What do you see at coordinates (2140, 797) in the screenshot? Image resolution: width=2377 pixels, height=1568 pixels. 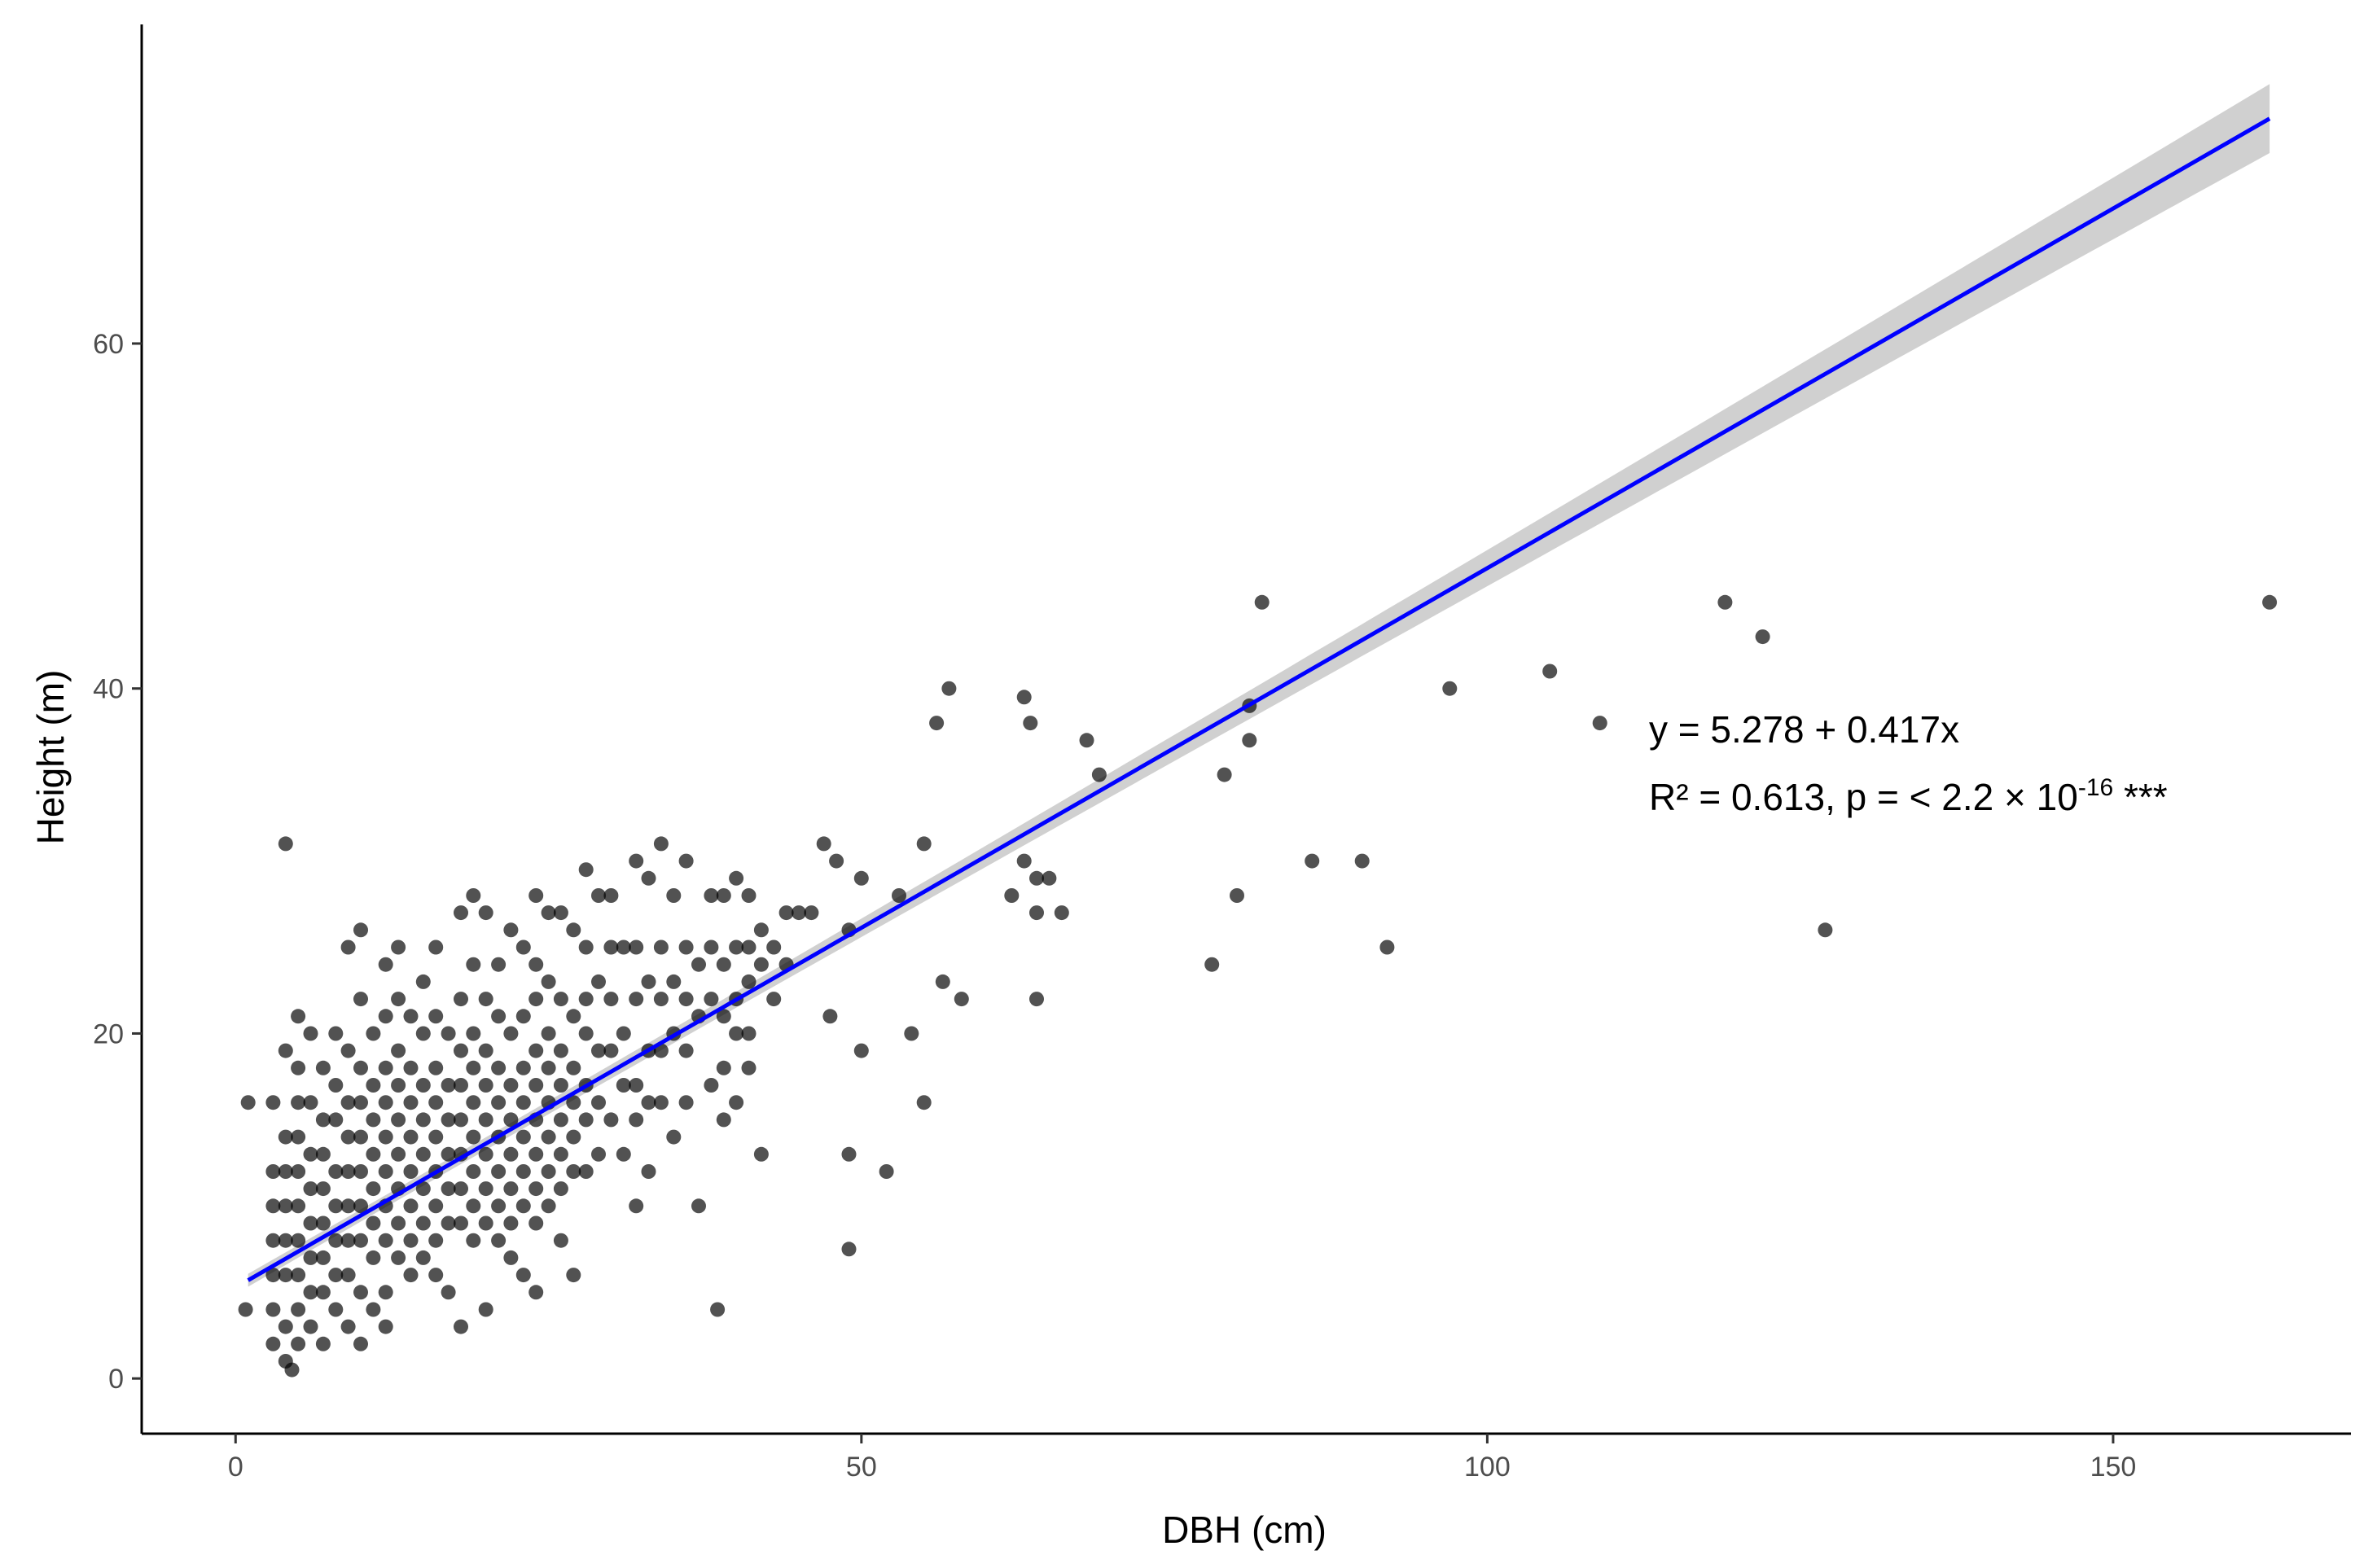 I see `stats-suffix: ***` at bounding box center [2140, 797].